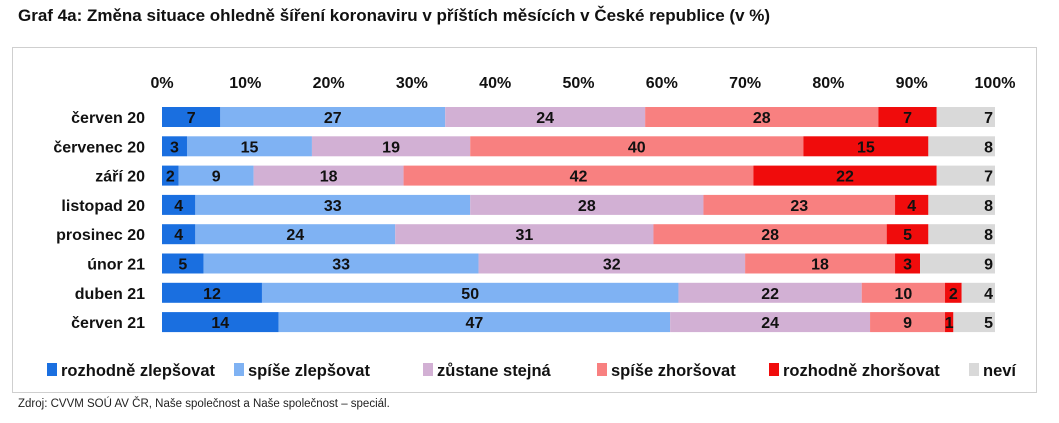 The width and height of the screenshot is (1059, 423). I want to click on data-label: 19, so click(391, 147).